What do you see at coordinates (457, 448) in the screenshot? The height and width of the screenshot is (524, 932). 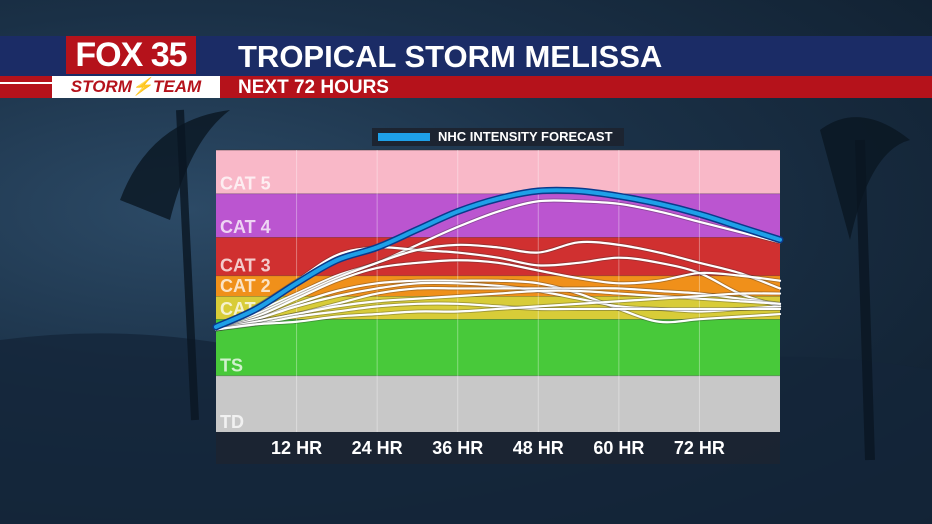 I see `x-tick-label-3: 36 HR` at bounding box center [457, 448].